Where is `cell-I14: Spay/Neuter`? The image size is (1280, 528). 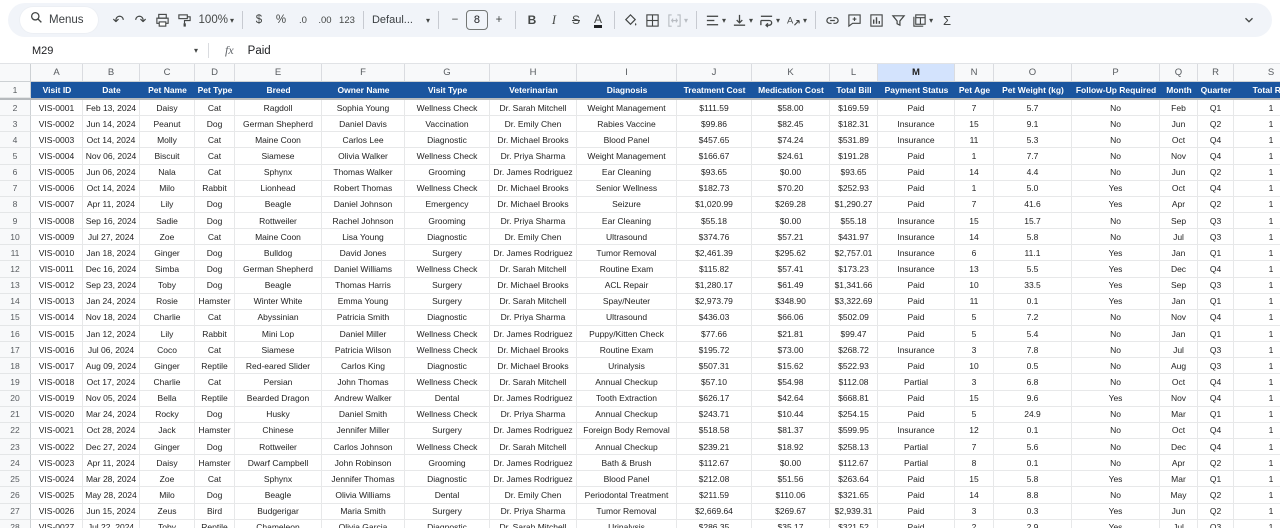
cell-I14: Spay/Neuter is located at coordinates (627, 301).